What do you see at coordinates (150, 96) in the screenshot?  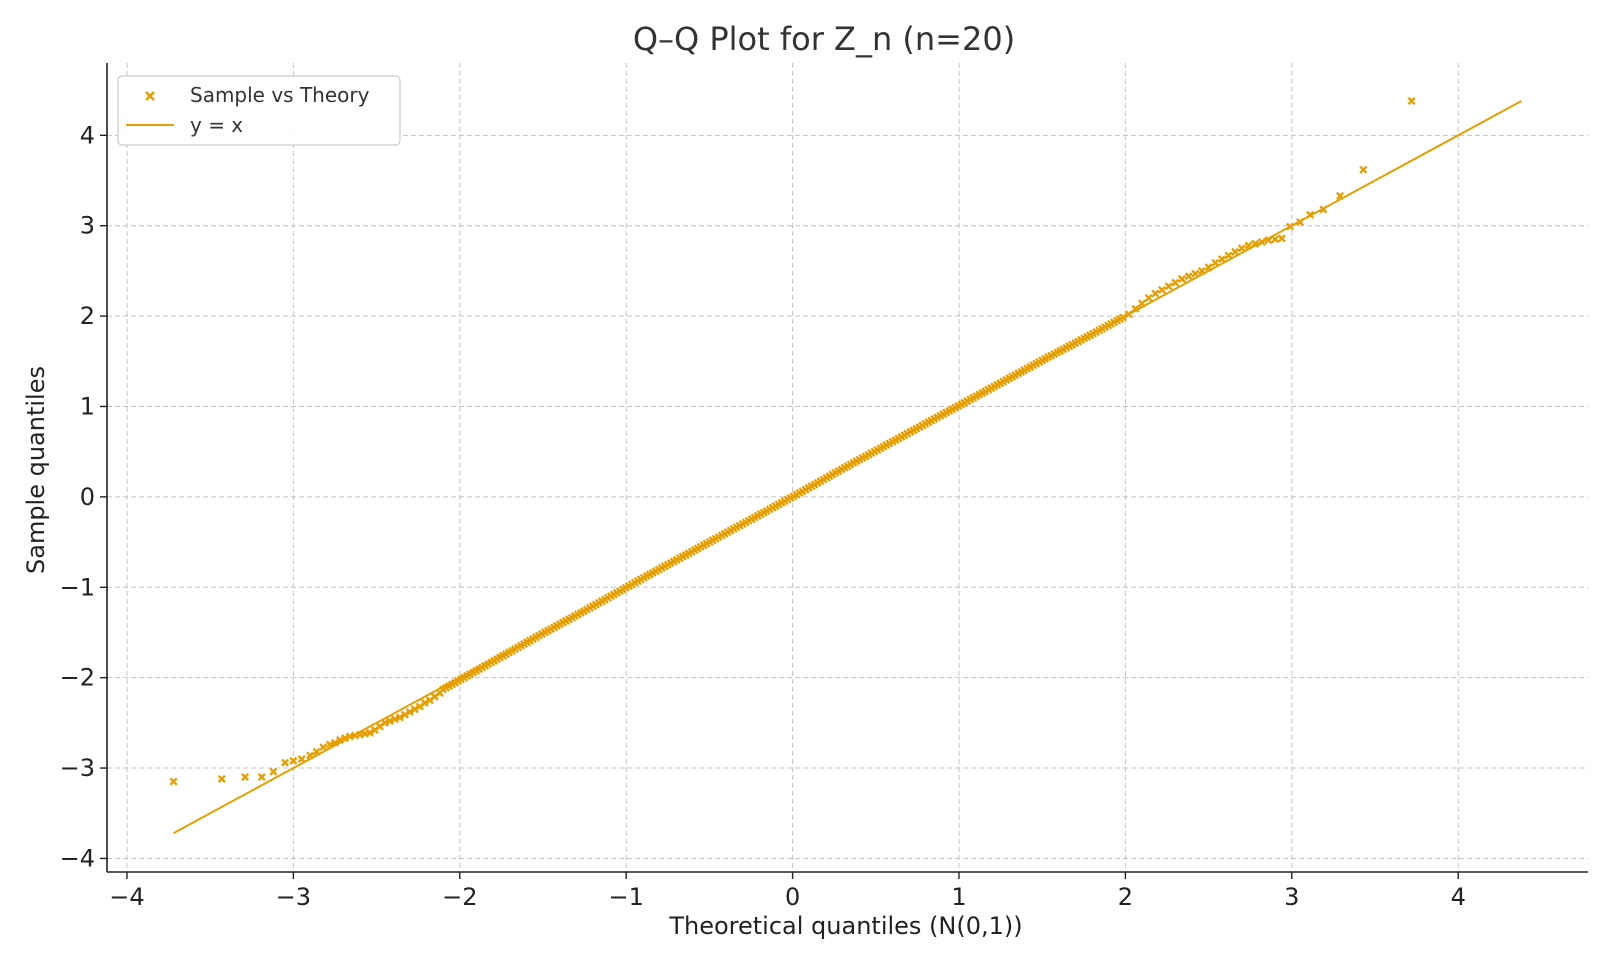 I see `legend-marker-x-icon` at bounding box center [150, 96].